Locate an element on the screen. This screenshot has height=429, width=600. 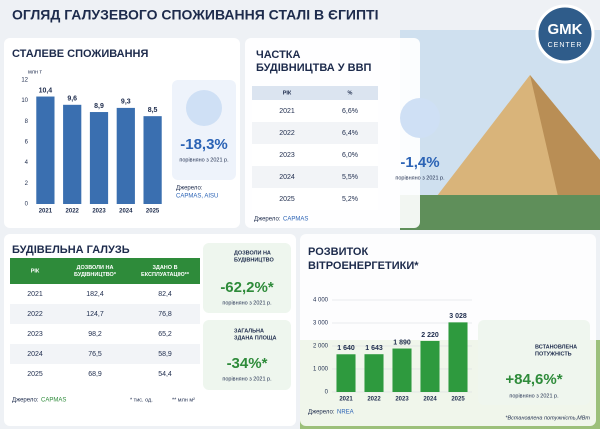
value-label: 1 643 is located at coordinates (374, 348).